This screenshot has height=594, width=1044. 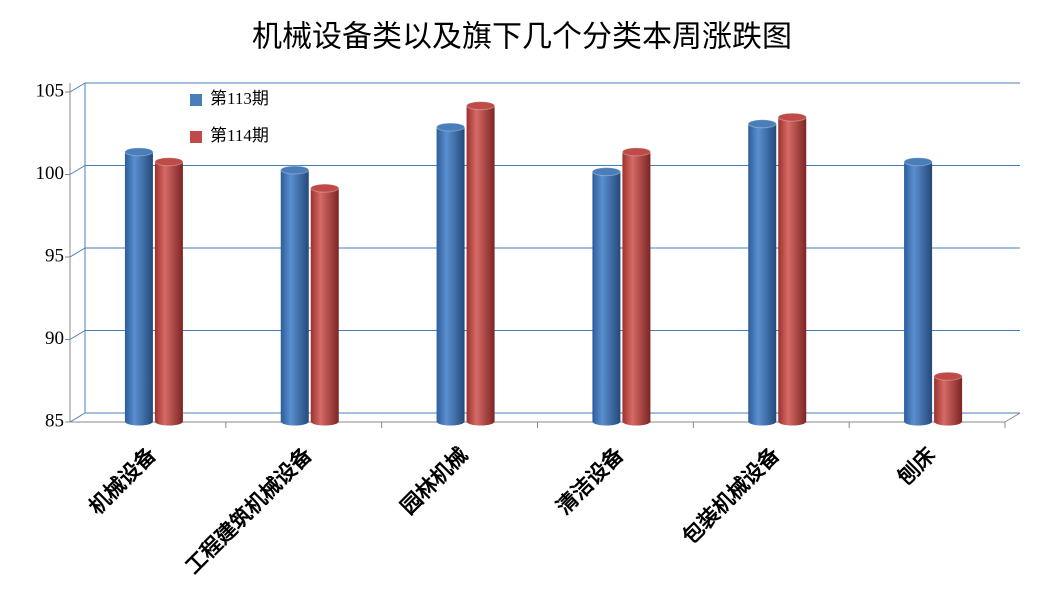 I want to click on legend-label: 第113期, so click(x=239, y=98).